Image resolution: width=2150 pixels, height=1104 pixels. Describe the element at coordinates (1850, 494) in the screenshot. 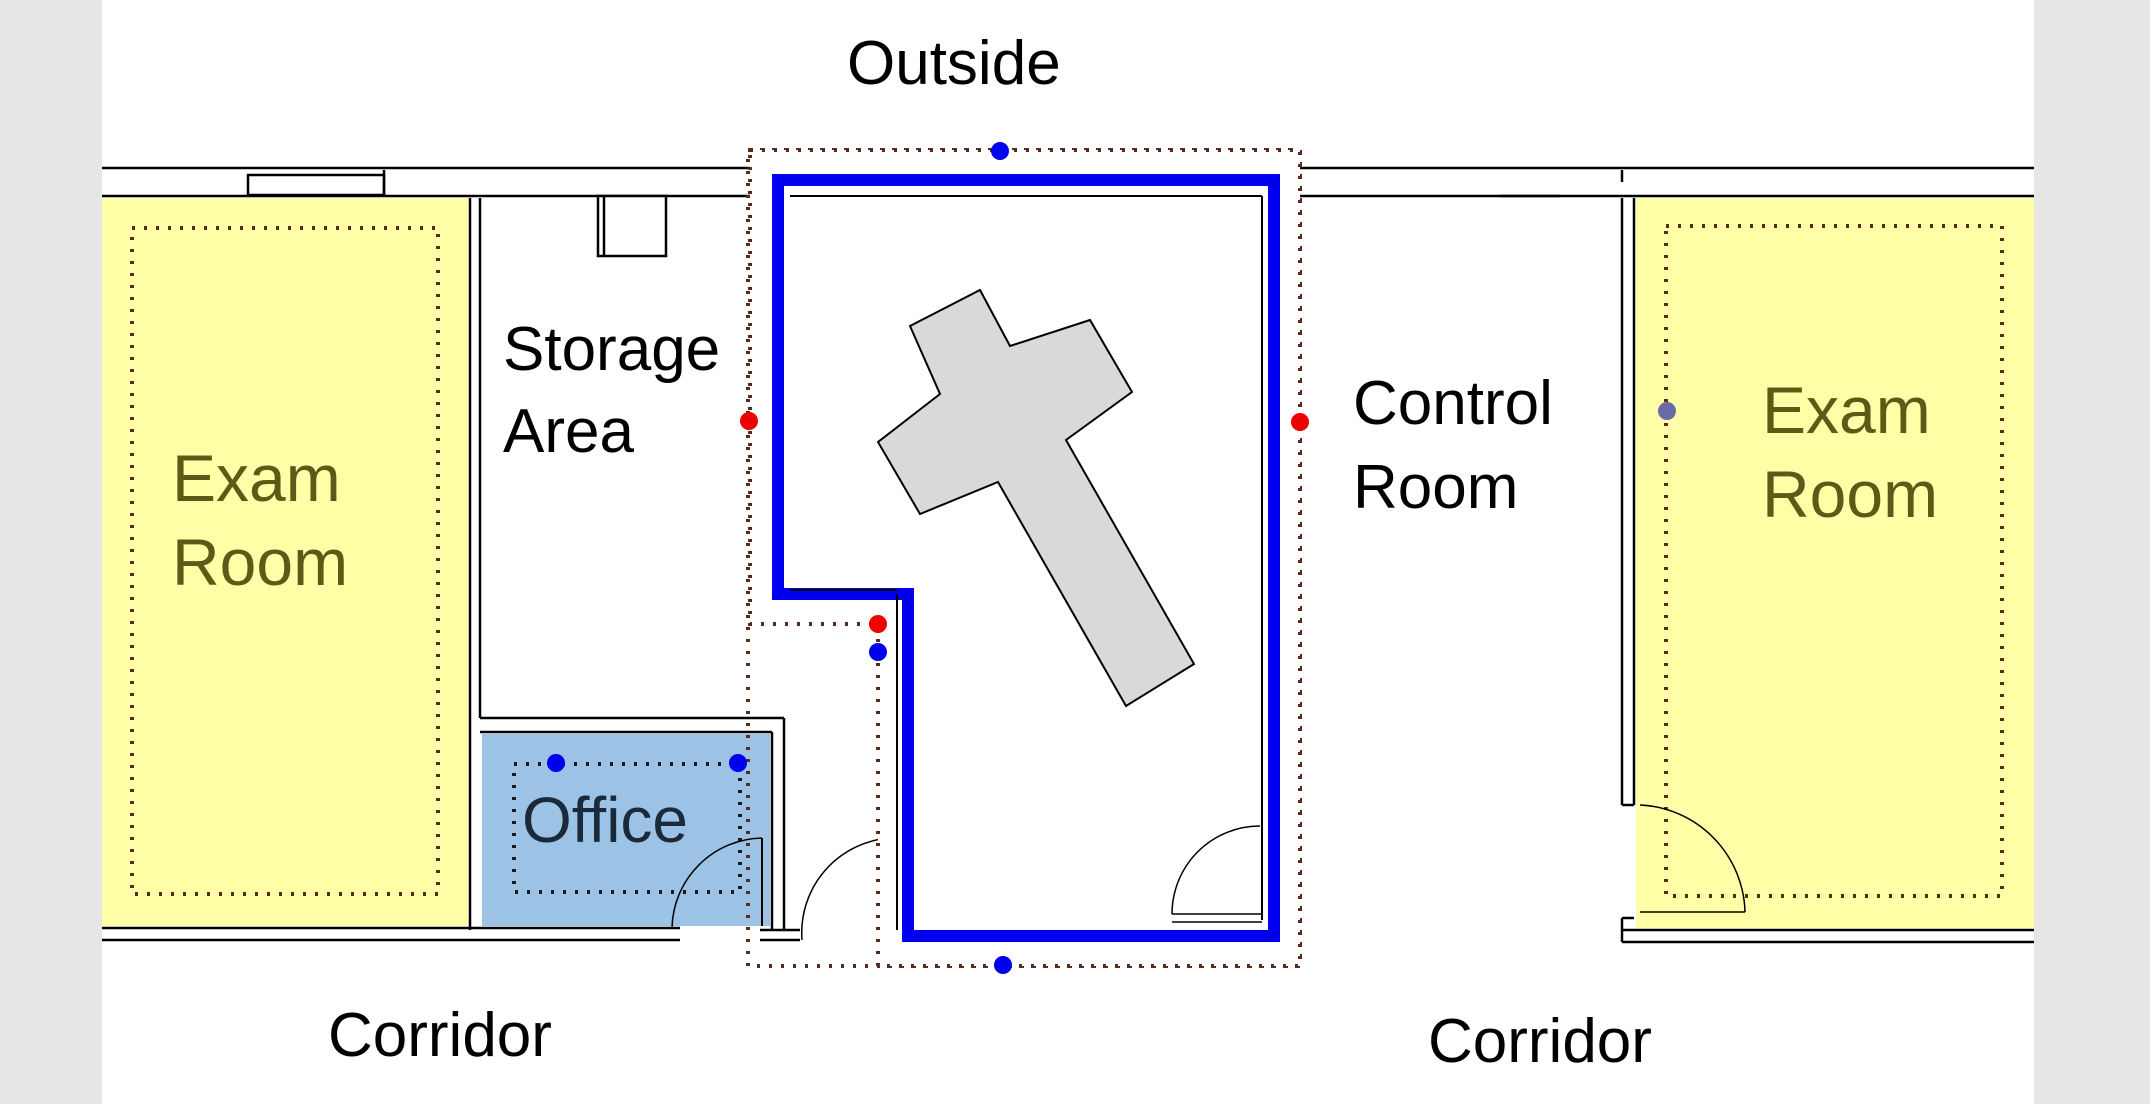

I see `exam-room-right-label-line2: Room` at that location.